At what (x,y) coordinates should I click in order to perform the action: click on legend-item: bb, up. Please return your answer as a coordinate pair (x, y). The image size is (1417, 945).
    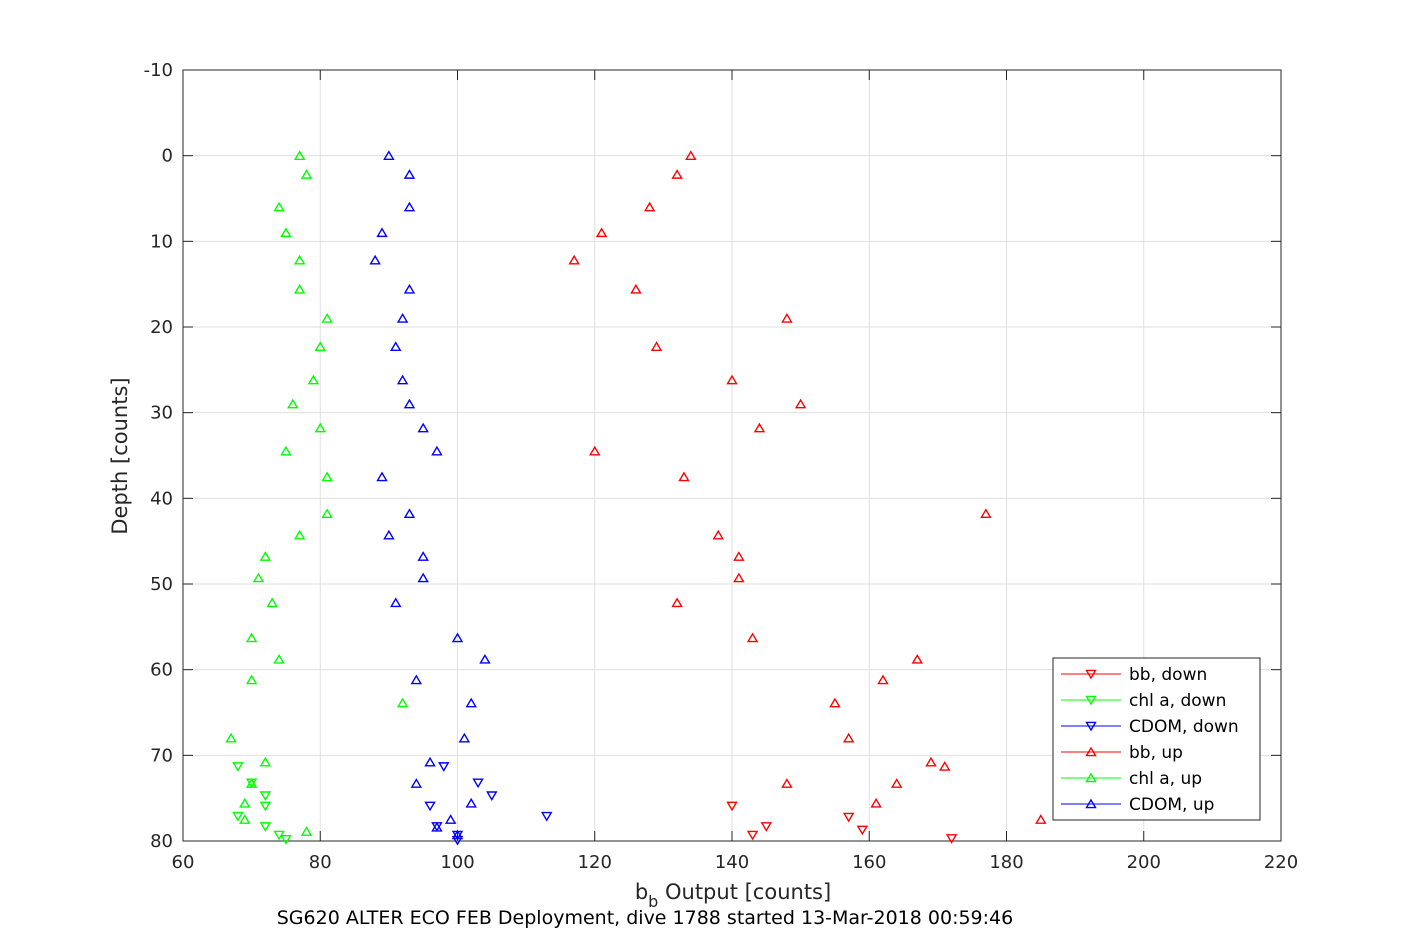
    Looking at the image, I should click on (1122, 753).